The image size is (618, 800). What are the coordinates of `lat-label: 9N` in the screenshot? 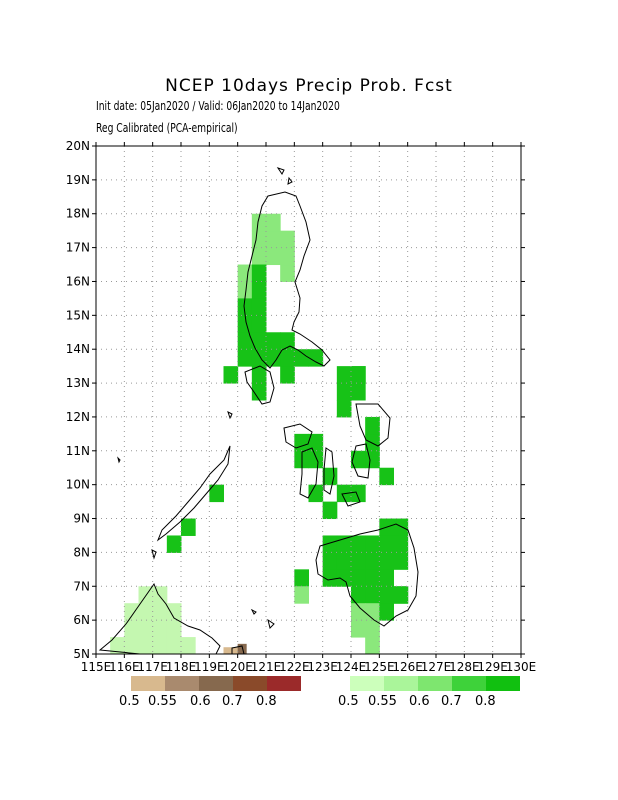 It's located at (81, 519).